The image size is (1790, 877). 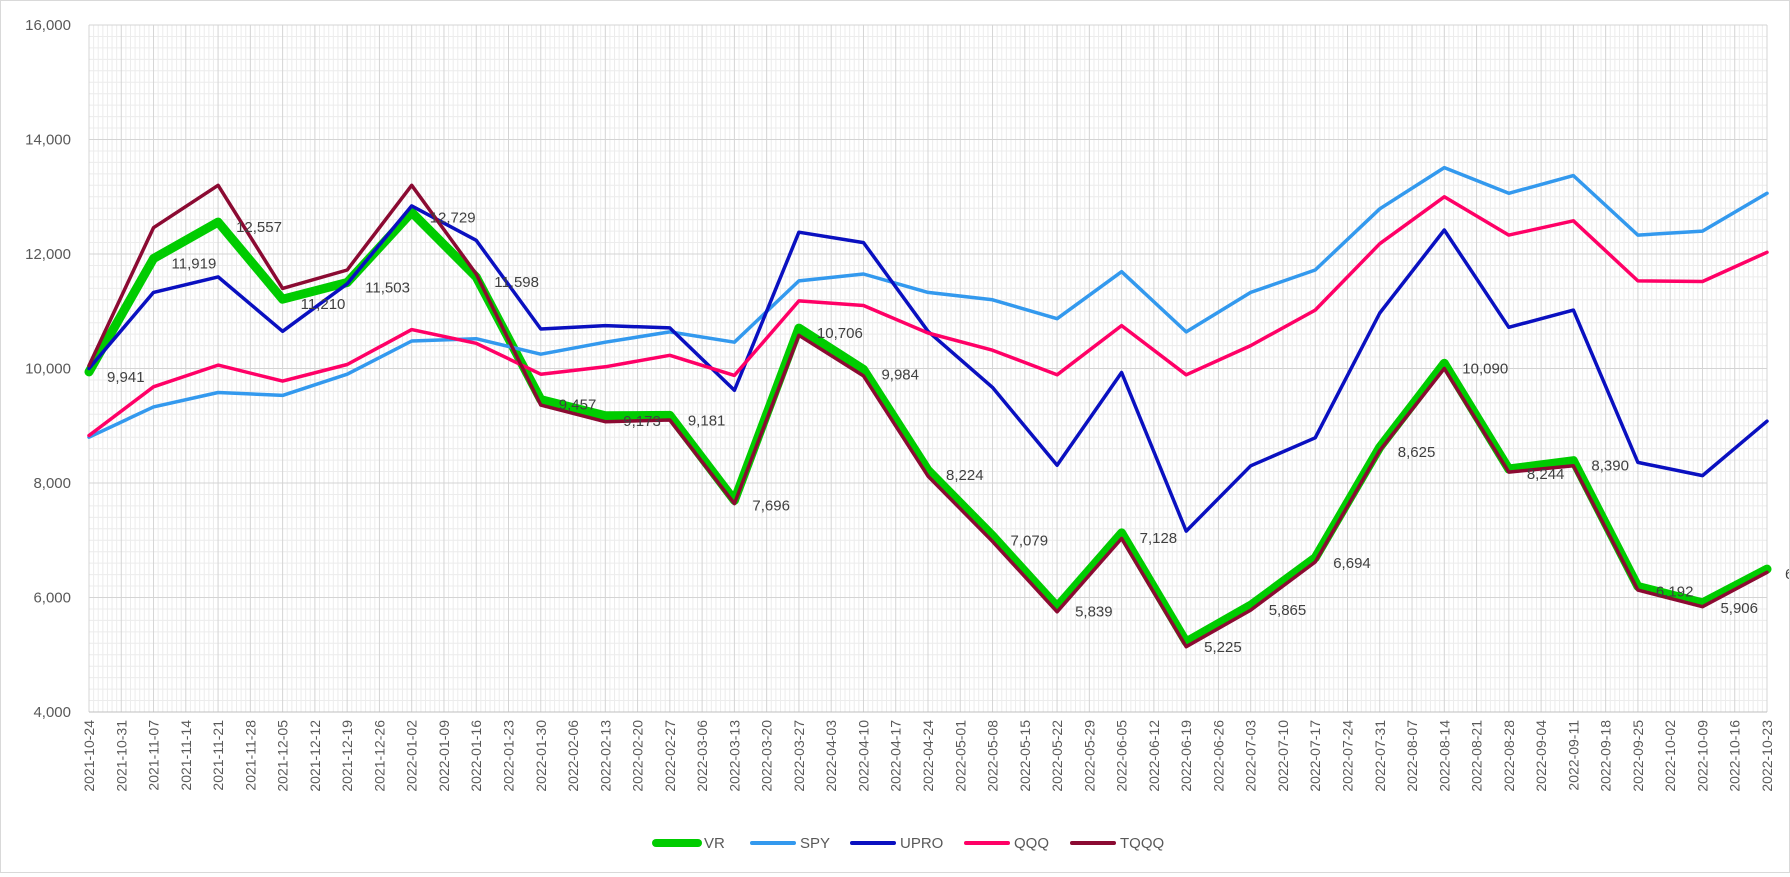 What do you see at coordinates (1089, 756) in the screenshot?
I see `x-tick-label: 2022-05-29` at bounding box center [1089, 756].